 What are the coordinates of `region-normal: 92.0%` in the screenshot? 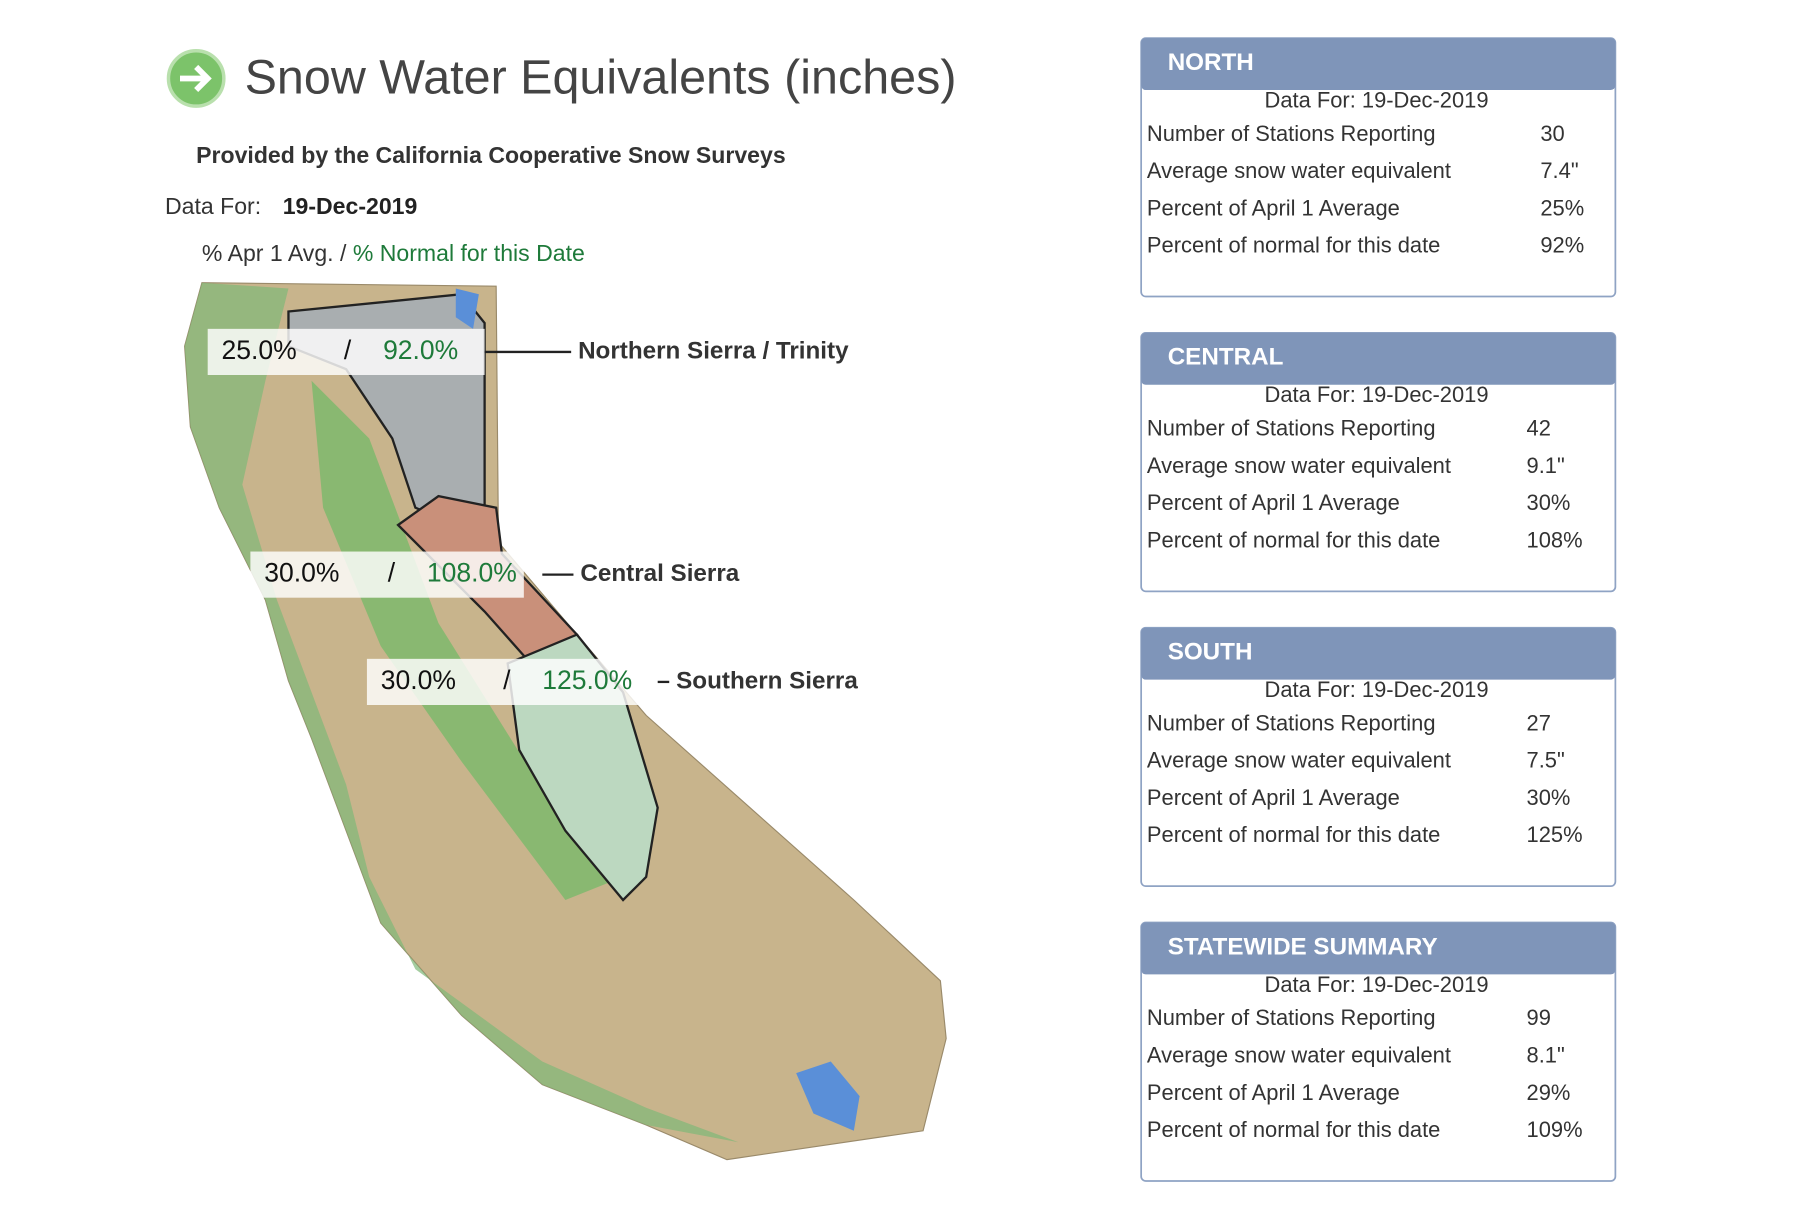 It's located at (420, 350).